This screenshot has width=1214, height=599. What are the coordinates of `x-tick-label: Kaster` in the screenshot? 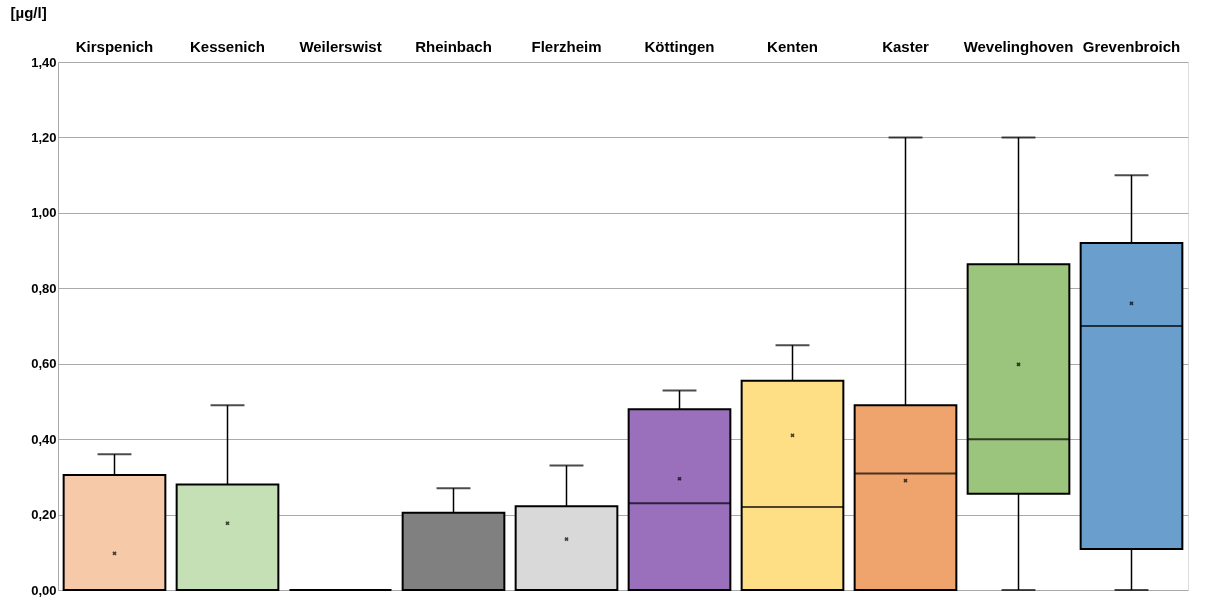 It's located at (905, 46).